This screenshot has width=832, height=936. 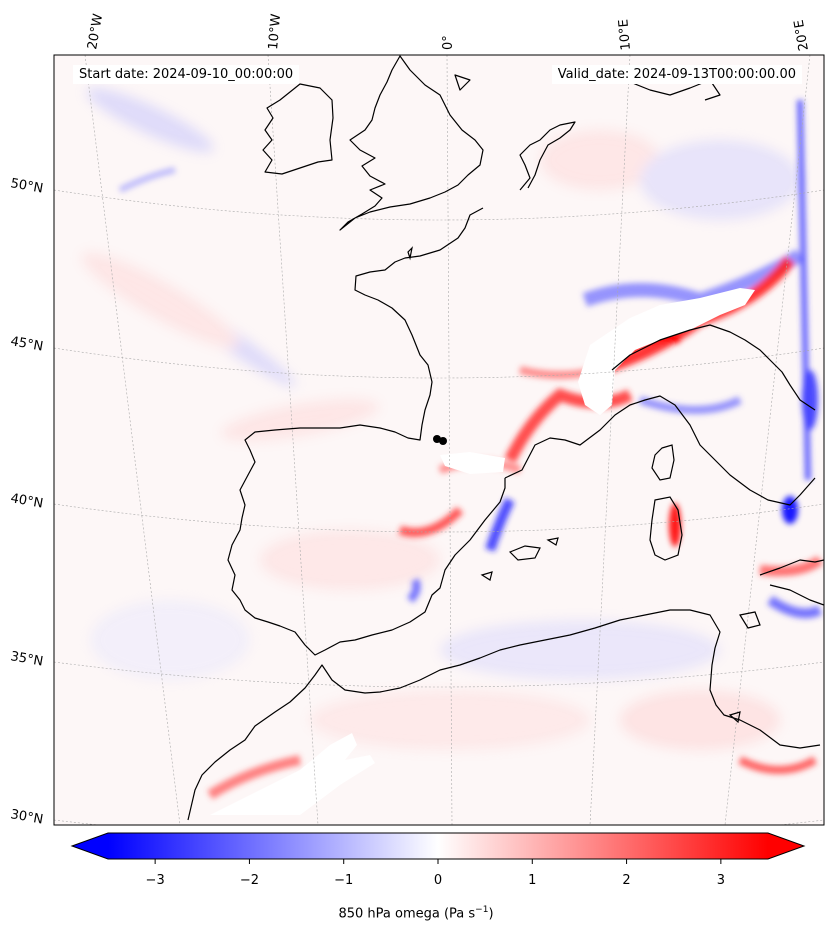 I want to click on coastline-ireland, so click(x=298, y=129).